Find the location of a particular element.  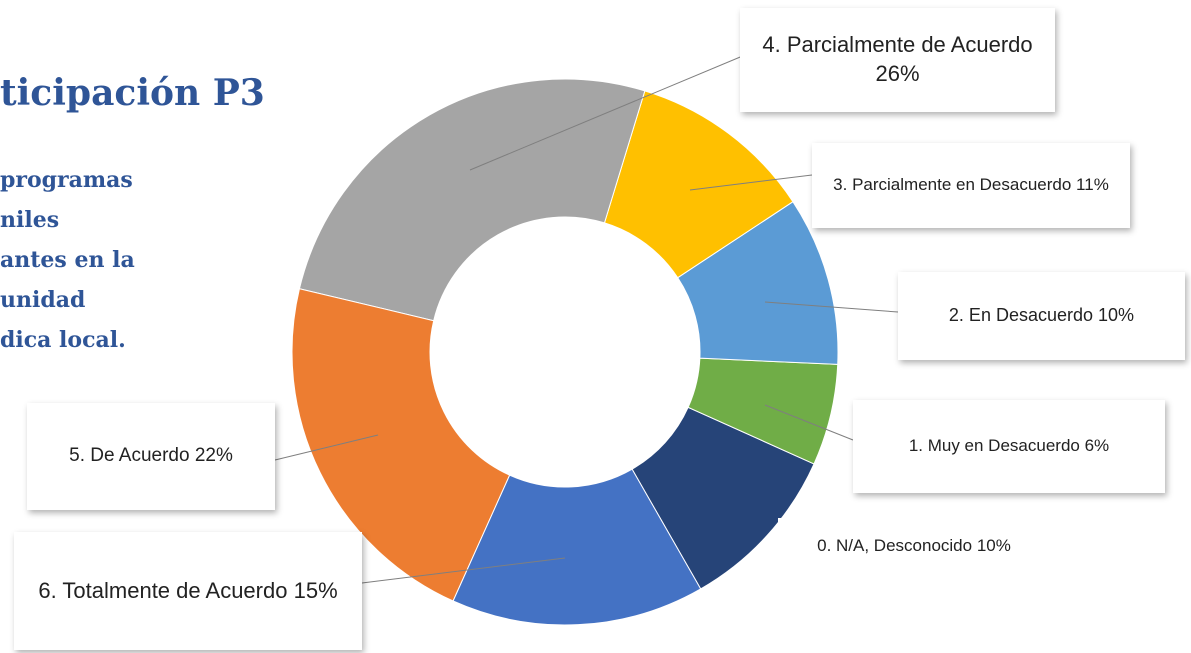

category-label: 0. N/A, Desconocido is located at coordinates (895, 545).